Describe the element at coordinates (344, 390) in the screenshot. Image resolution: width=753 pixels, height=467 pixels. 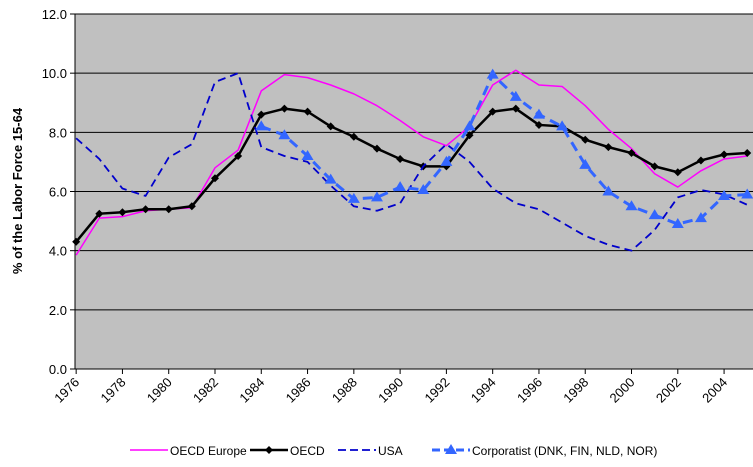
I see `x-tick-label: 1988` at that location.